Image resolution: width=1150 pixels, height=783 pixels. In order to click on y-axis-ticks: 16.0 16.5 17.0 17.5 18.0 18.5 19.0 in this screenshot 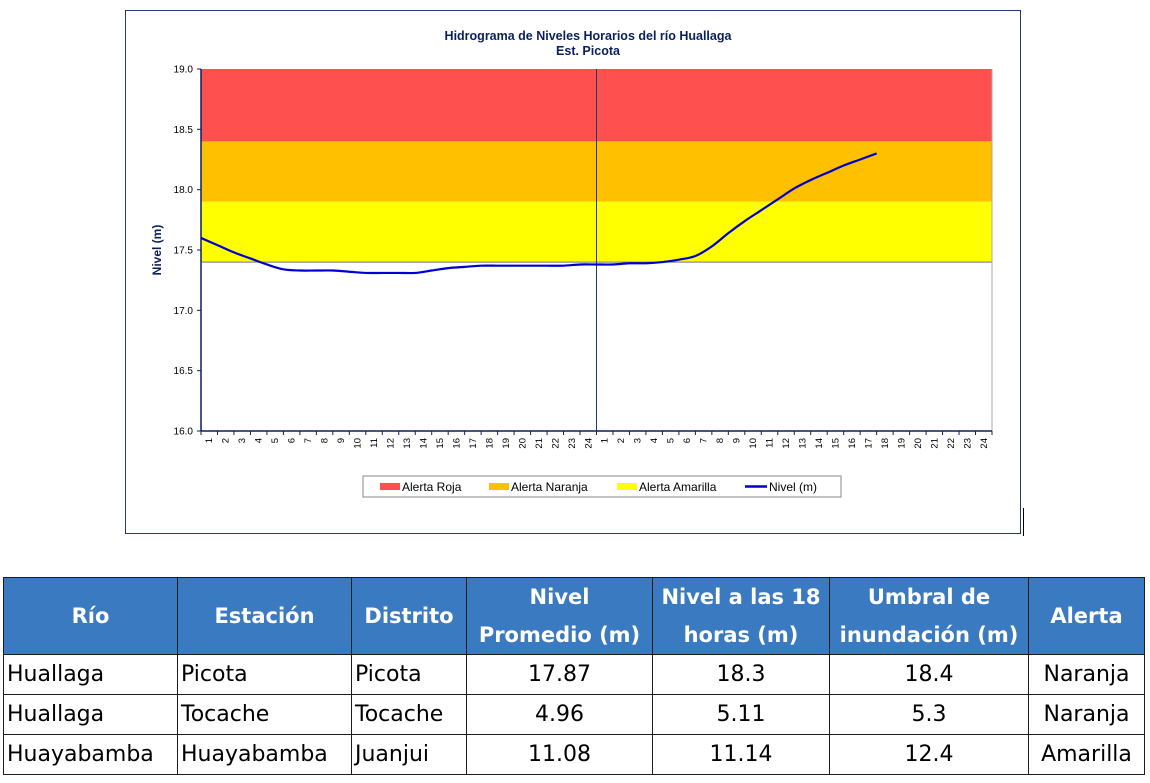, I will do `click(187, 251)`.